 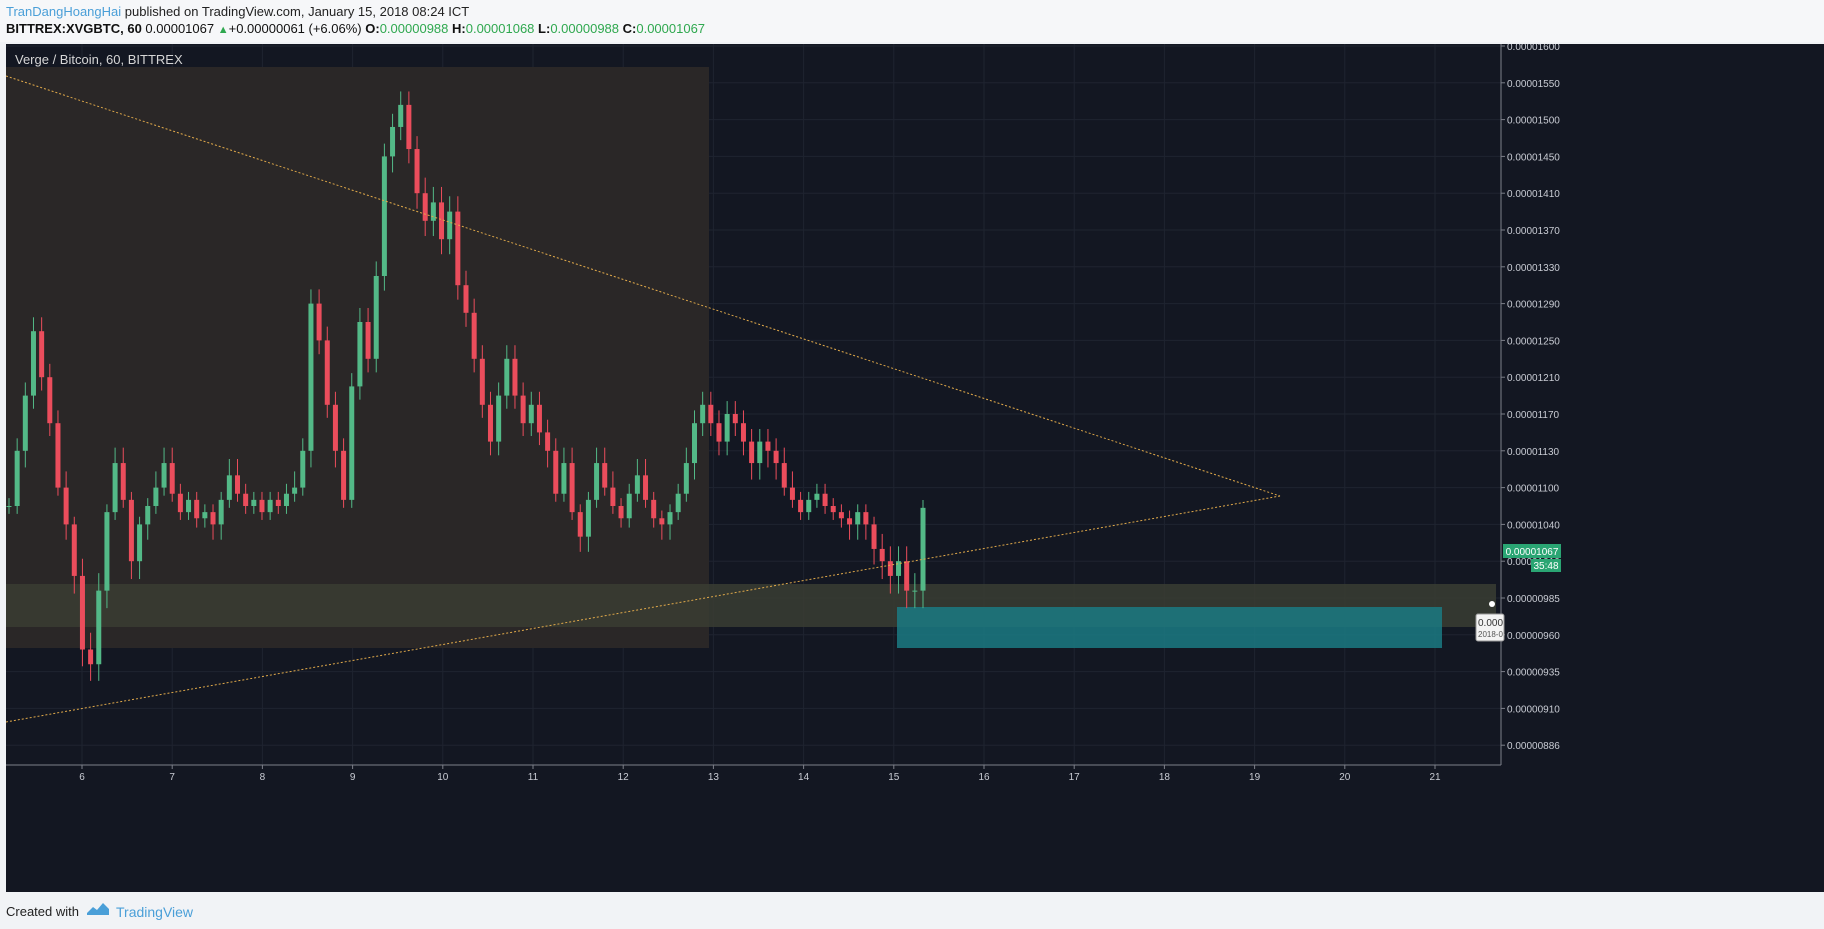 I want to click on tradingview-brand-link: TradingView, so click(x=155, y=912).